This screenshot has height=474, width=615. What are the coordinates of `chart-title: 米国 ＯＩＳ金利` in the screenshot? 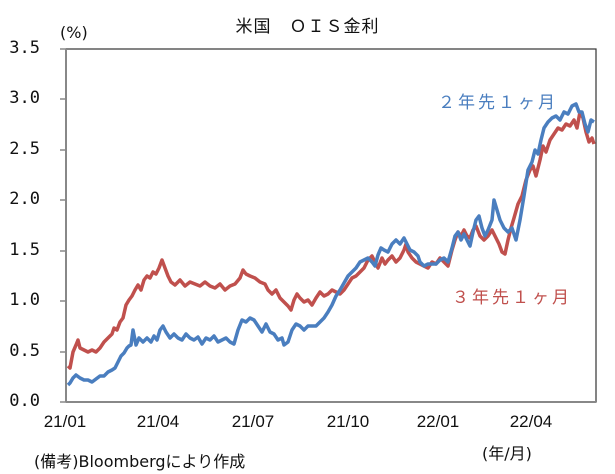 It's located at (307, 27).